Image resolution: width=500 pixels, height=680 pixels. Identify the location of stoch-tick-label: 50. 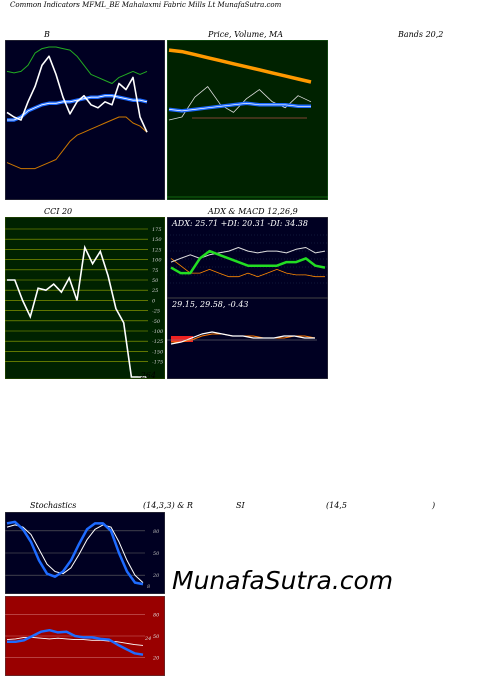
(156, 554).